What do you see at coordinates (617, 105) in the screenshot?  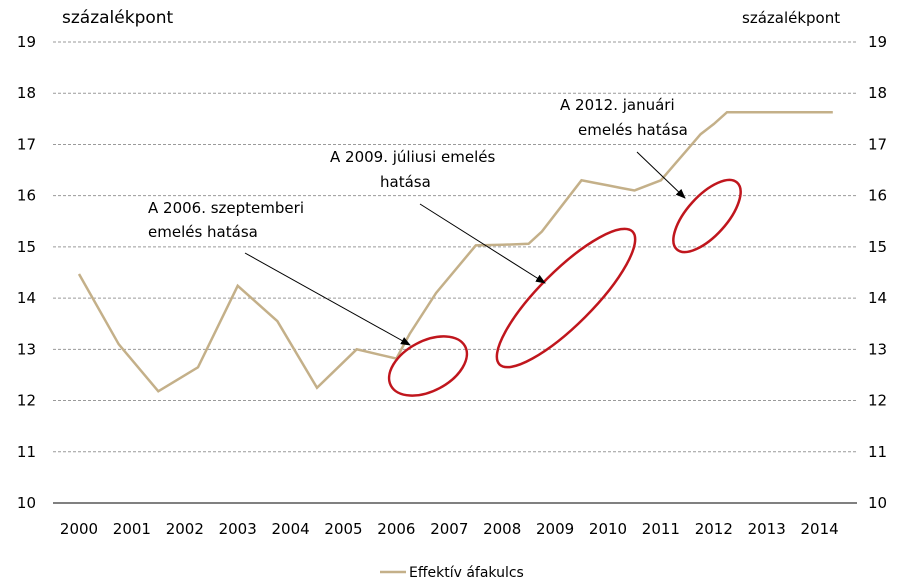 I see `annotation-2012-line1: A 2012. januári` at bounding box center [617, 105].